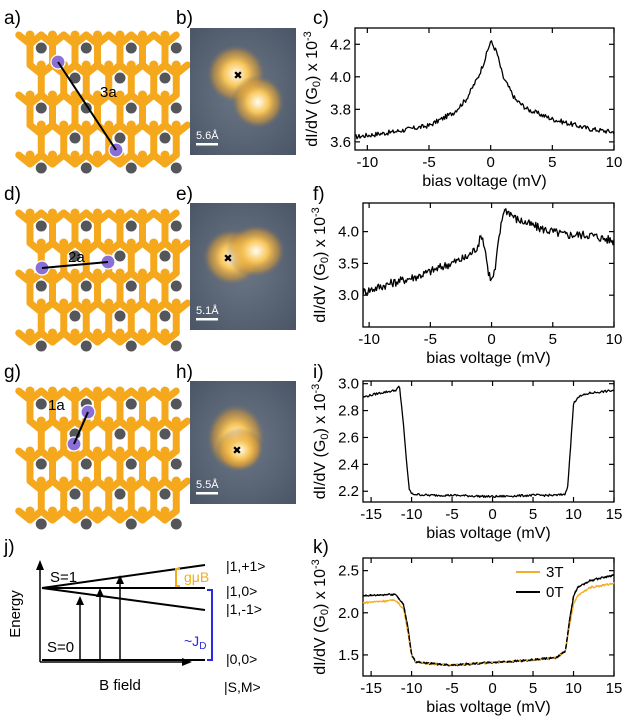 The width and height of the screenshot is (631, 721). Describe the element at coordinates (196, 577) in the screenshot. I see `zeeman-label: gμB` at that location.